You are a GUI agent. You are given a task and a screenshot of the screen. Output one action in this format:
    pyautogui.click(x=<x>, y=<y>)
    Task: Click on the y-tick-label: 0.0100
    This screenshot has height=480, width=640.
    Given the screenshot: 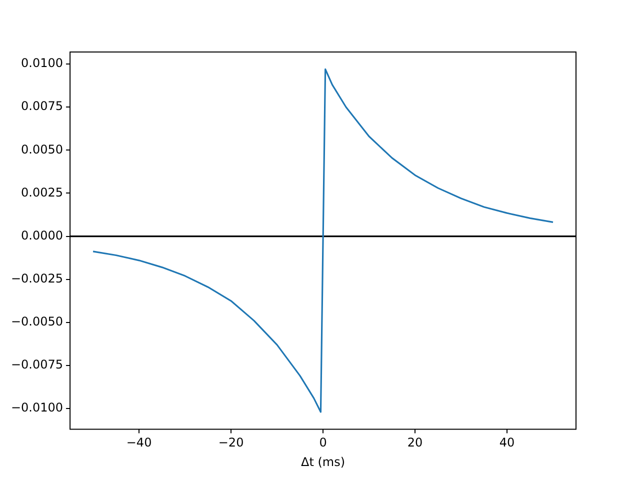 What is the action you would take?
    pyautogui.click(x=42, y=63)
    